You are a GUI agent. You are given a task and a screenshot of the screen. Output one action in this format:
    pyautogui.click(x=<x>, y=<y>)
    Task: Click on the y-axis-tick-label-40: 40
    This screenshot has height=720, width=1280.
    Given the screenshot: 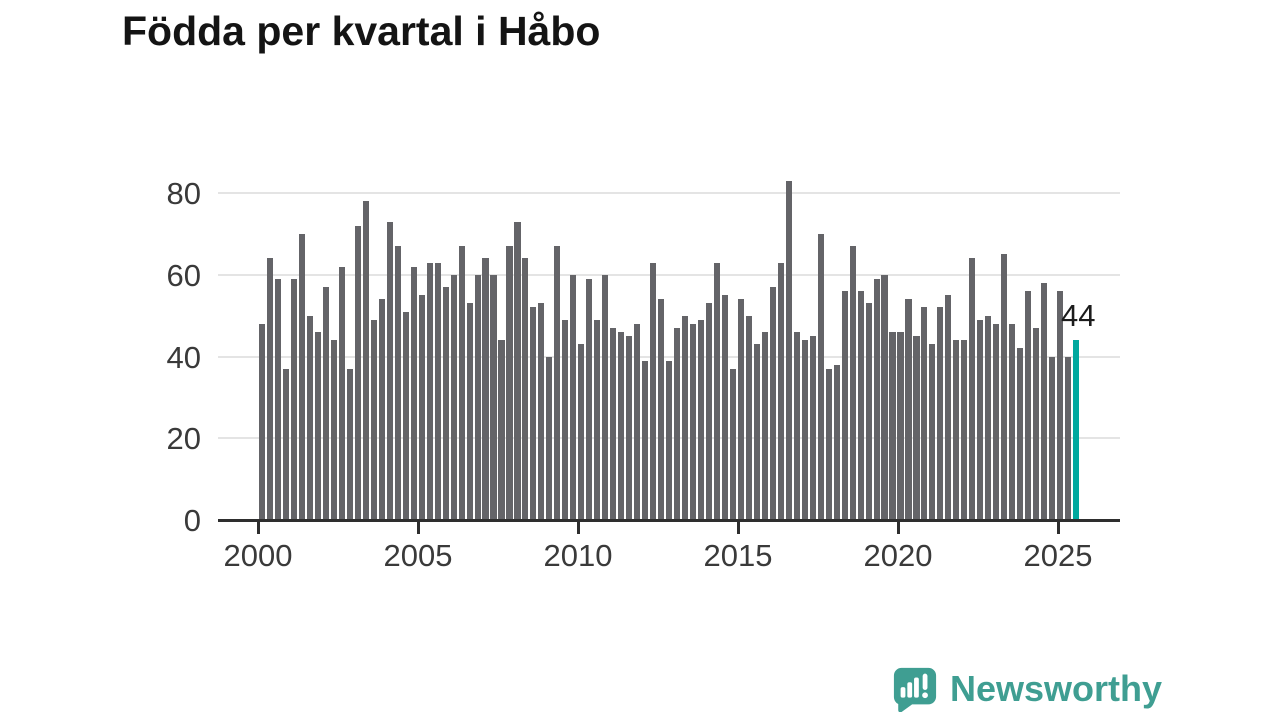 What is the action you would take?
    pyautogui.click(x=183, y=357)
    